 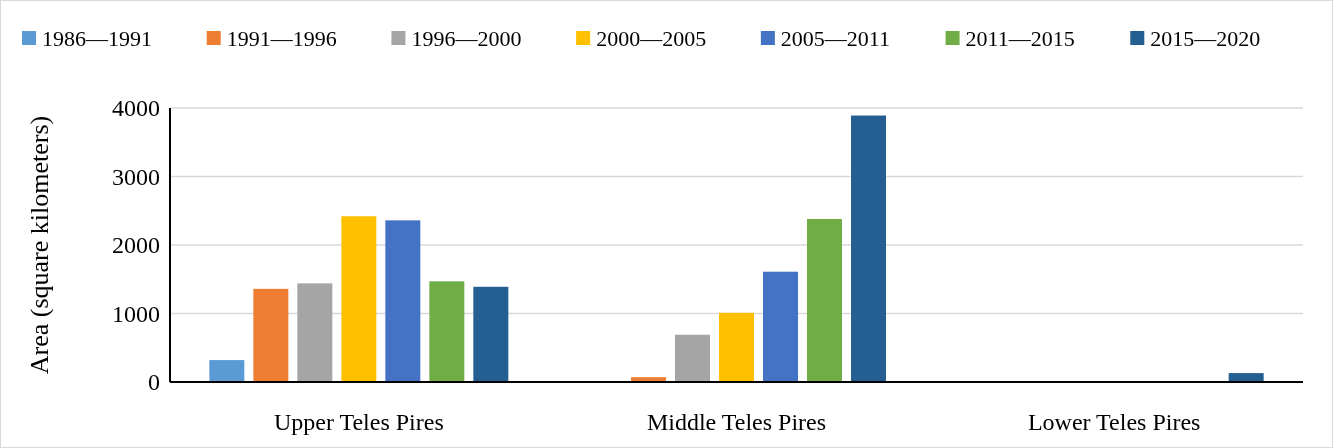 What do you see at coordinates (136, 245) in the screenshot?
I see `y-tick-label: 2000` at bounding box center [136, 245].